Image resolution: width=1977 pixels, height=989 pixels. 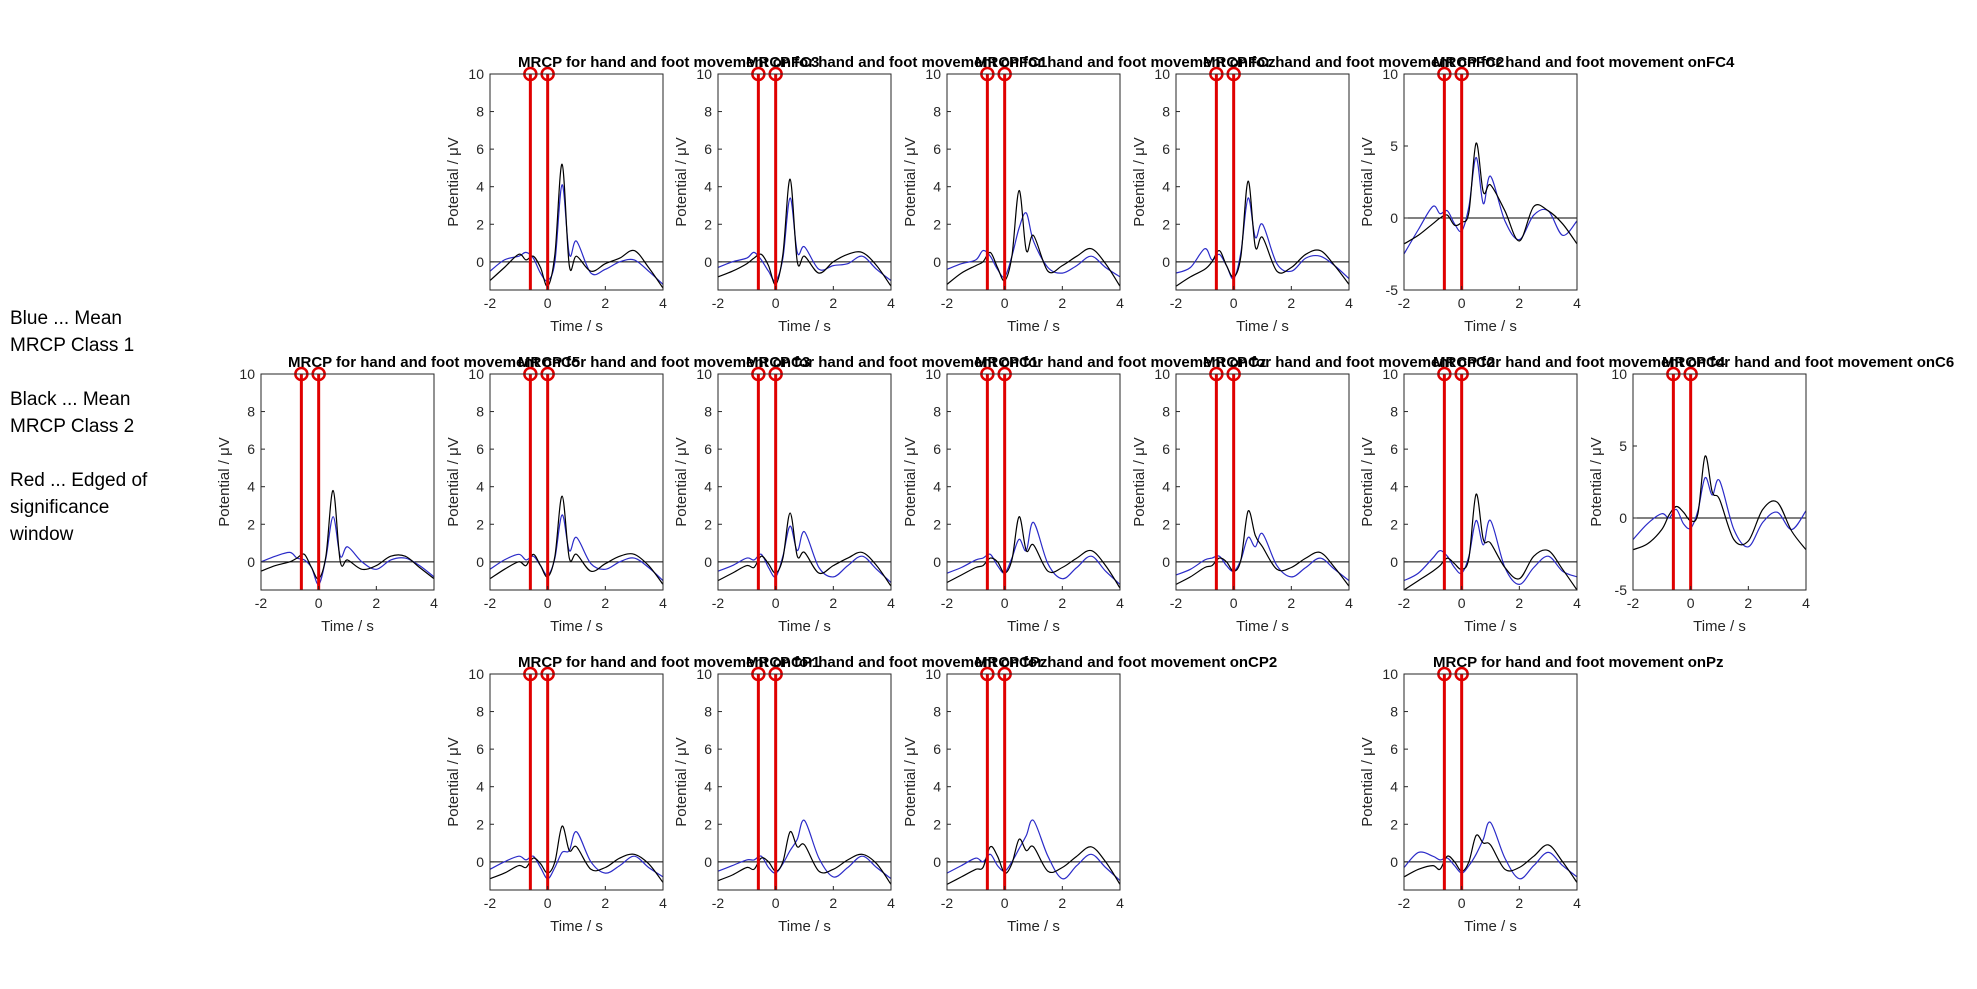 I want to click on chart-title: MRCP for hand and foot movement onPz, so click(x=1578, y=662).